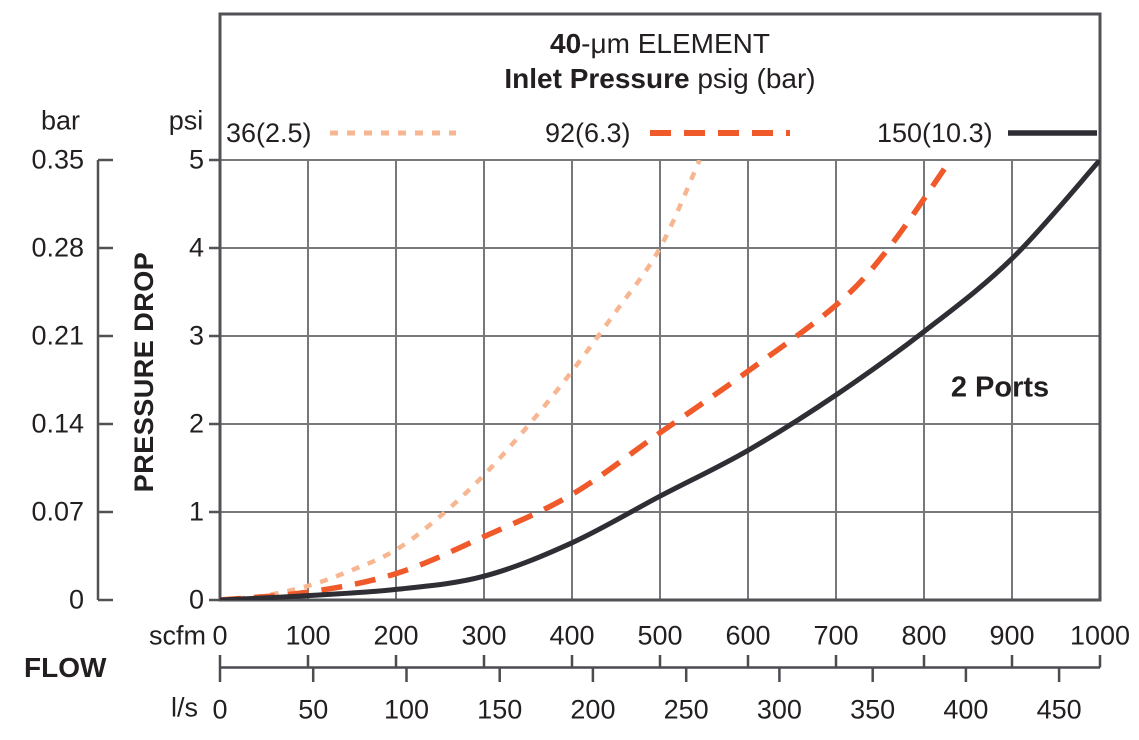  What do you see at coordinates (65, 667) in the screenshot?
I see `flow-axis-label: FLOW` at bounding box center [65, 667].